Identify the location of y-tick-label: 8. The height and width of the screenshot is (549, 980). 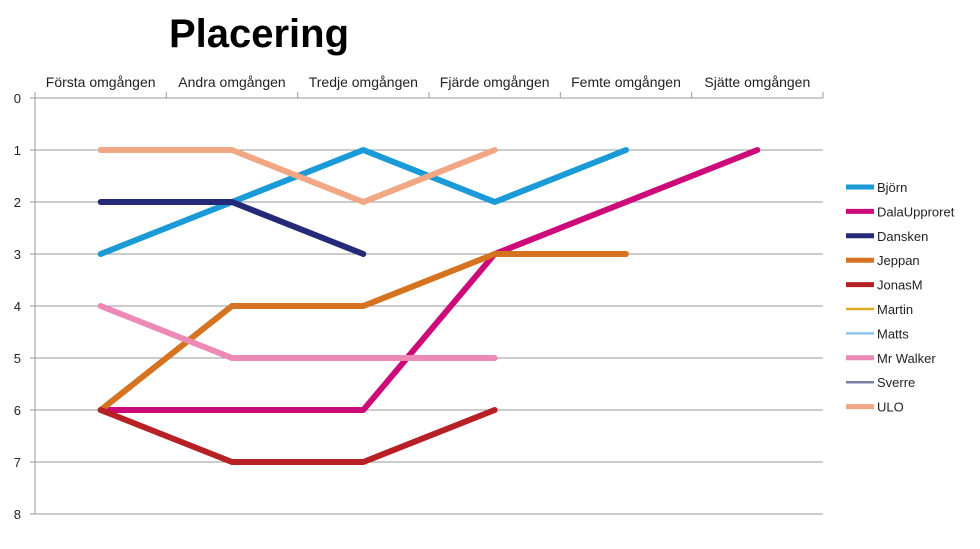
(17, 514).